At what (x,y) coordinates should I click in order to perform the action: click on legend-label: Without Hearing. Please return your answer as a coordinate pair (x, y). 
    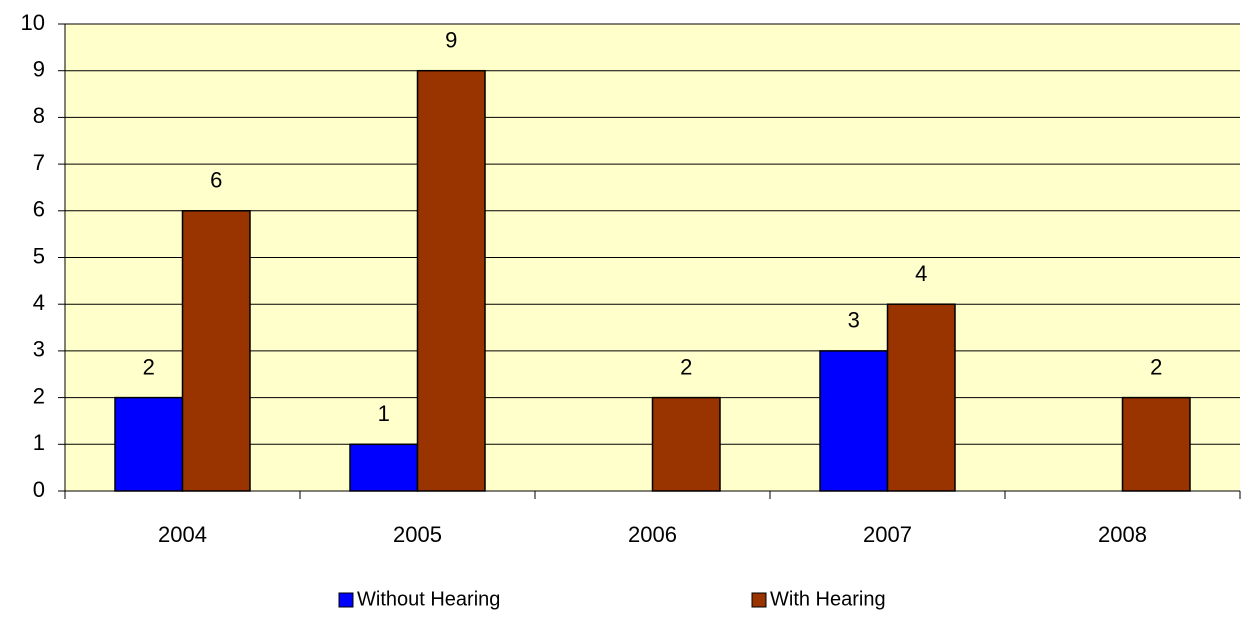
    Looking at the image, I should click on (428, 599).